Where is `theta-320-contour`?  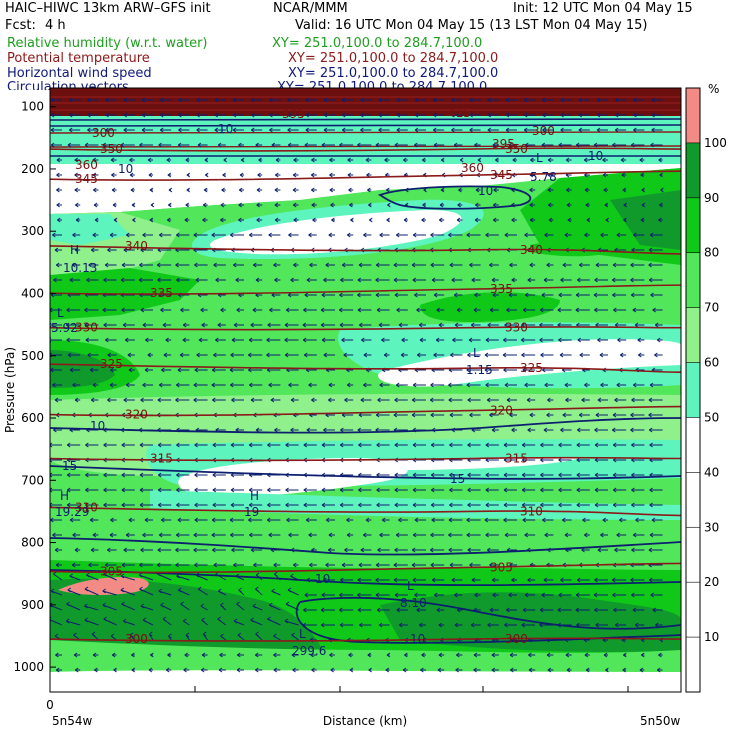 theta-320-contour is located at coordinates (365, 411).